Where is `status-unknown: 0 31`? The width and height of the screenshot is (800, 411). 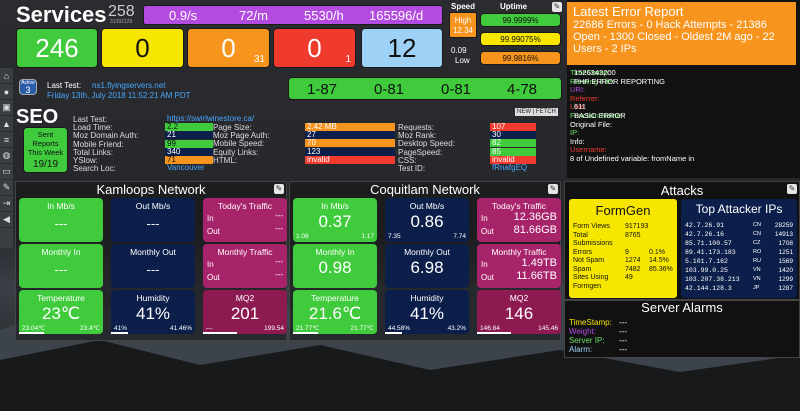
status-unknown: 0 31 is located at coordinates (228, 48).